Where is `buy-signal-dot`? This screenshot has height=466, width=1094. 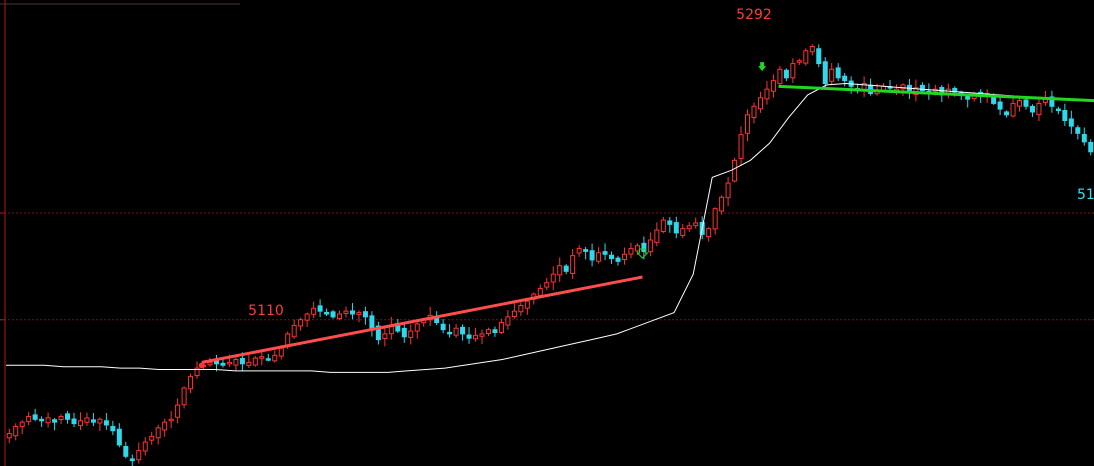
buy-signal-dot is located at coordinates (201, 365).